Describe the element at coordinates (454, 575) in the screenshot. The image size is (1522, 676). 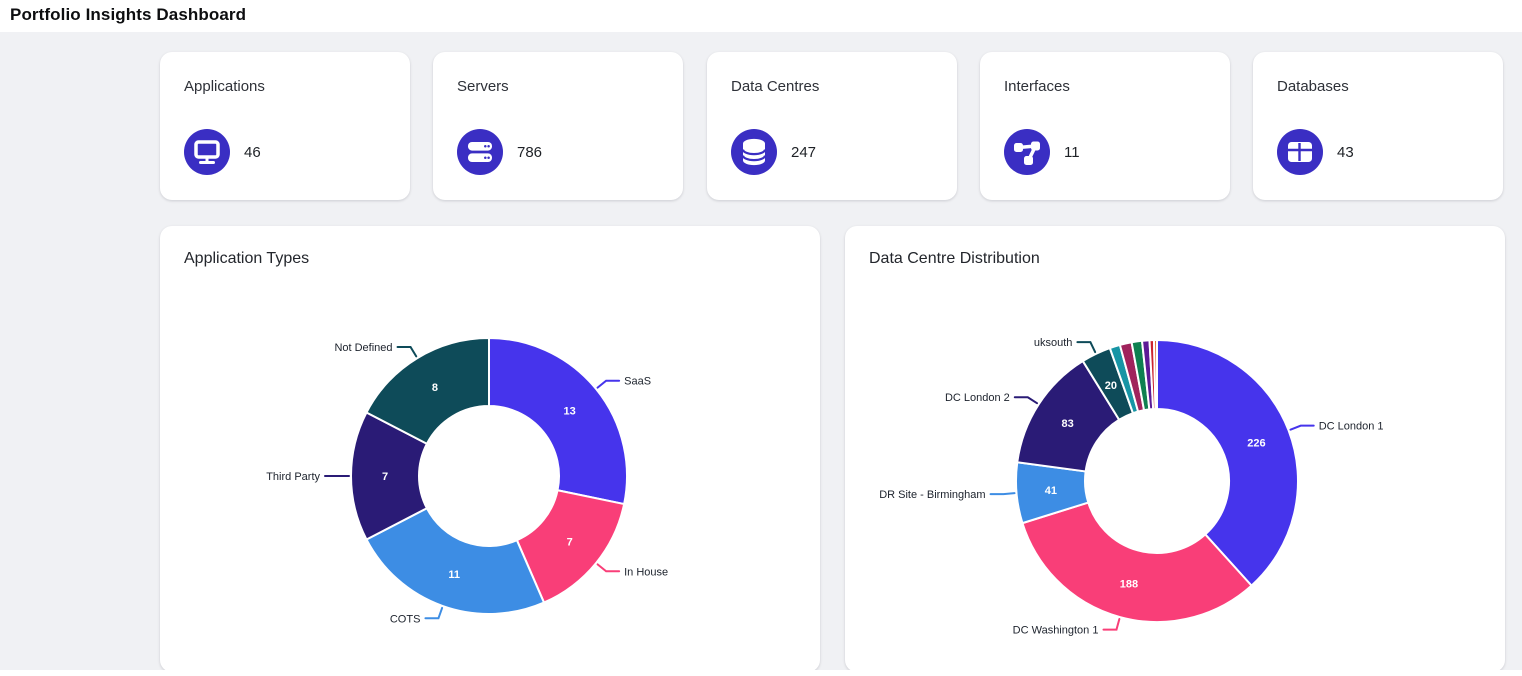
I see `slice-value-label: 11` at that location.